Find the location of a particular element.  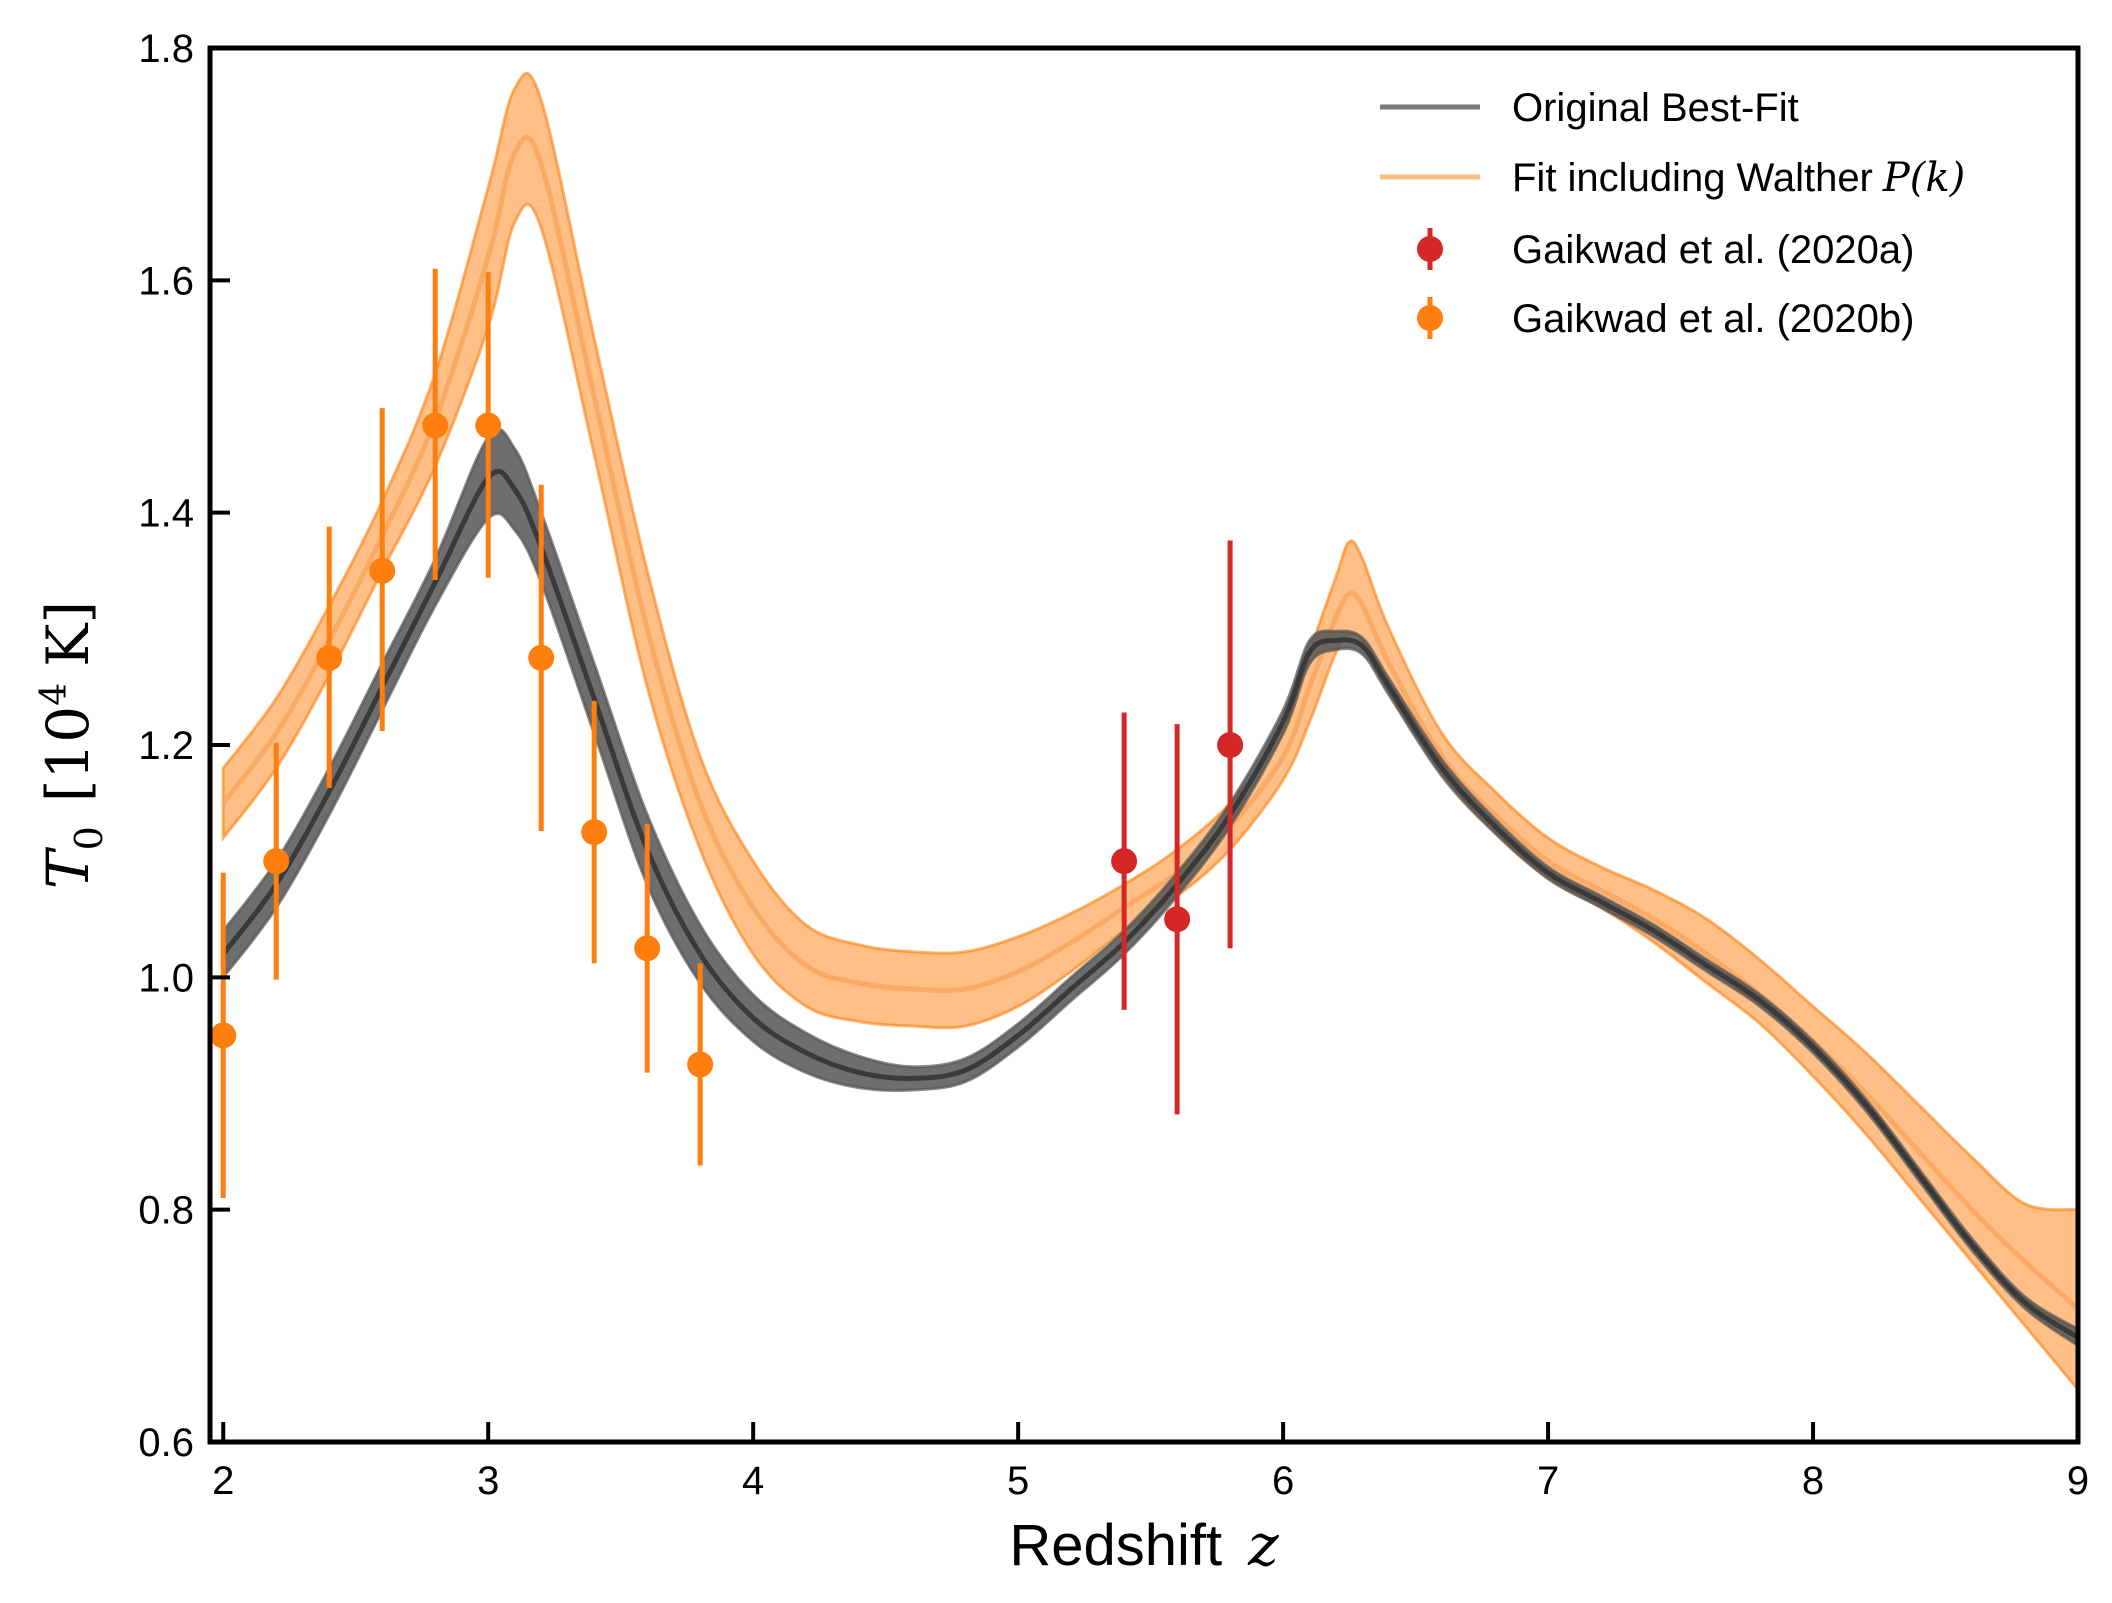

x-tick-label-8: 8 is located at coordinates (1813, 1481).